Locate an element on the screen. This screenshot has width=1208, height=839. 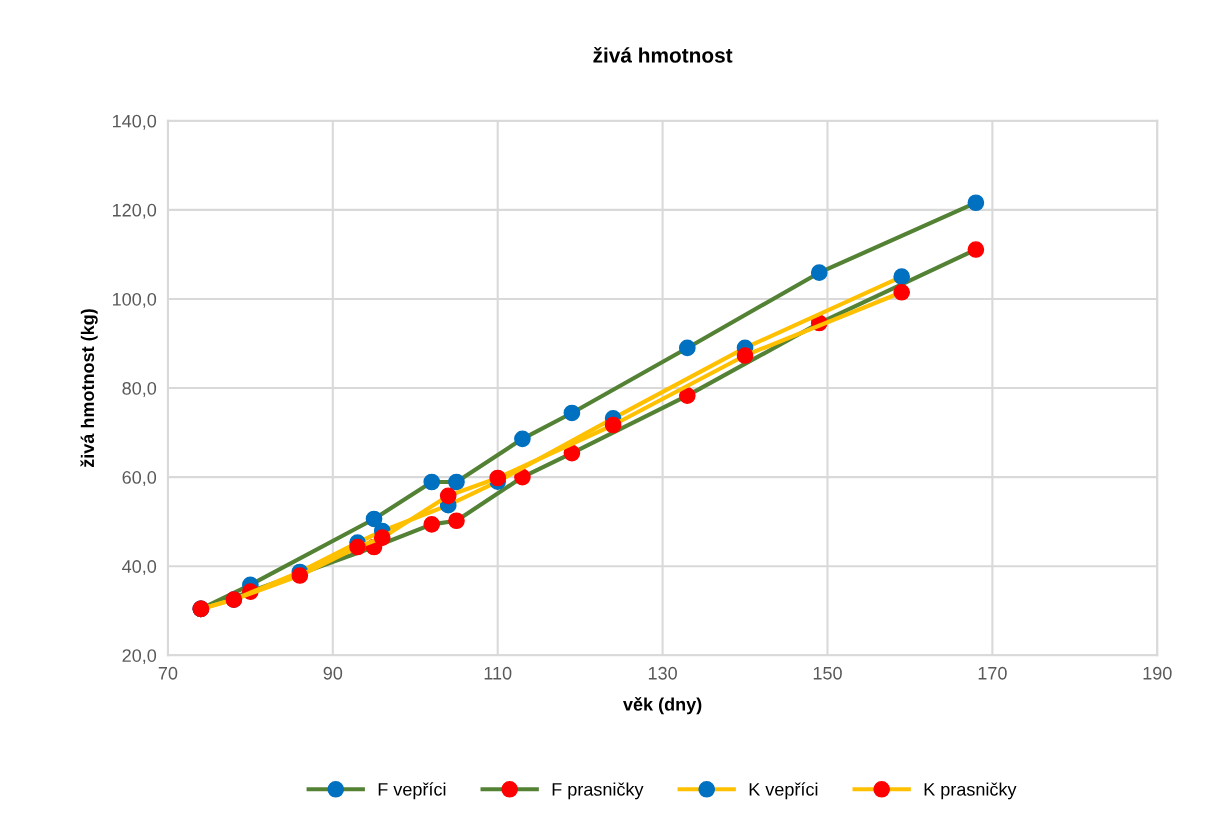
legend-label: K prasničky is located at coordinates (970, 791).